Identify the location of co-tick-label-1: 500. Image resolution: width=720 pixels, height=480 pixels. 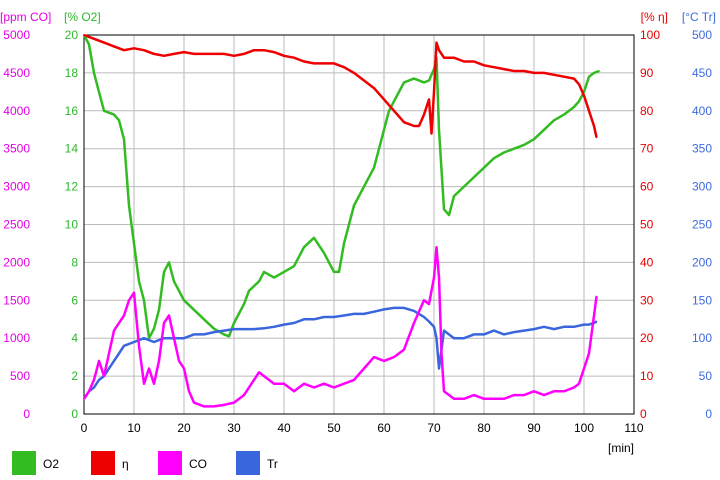
(20, 376).